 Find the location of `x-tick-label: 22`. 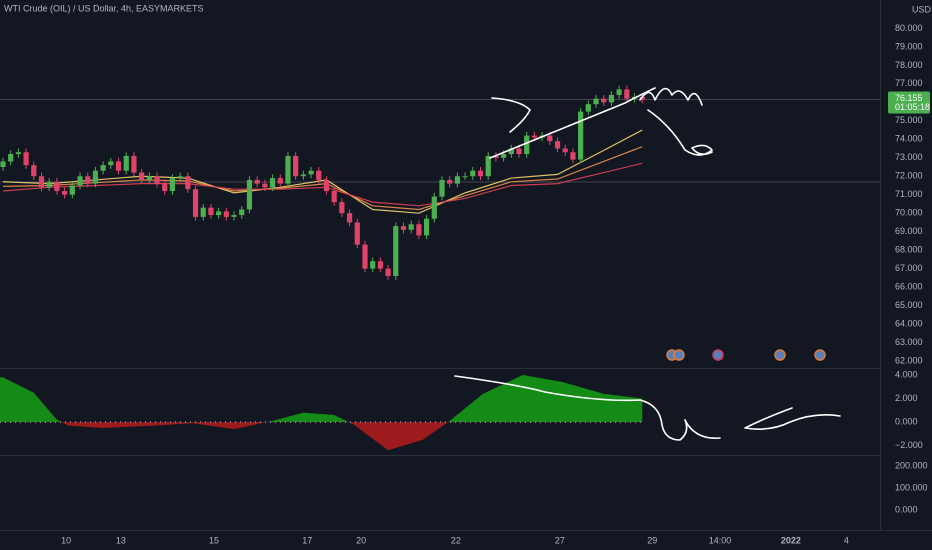

x-tick-label: 22 is located at coordinates (456, 540).